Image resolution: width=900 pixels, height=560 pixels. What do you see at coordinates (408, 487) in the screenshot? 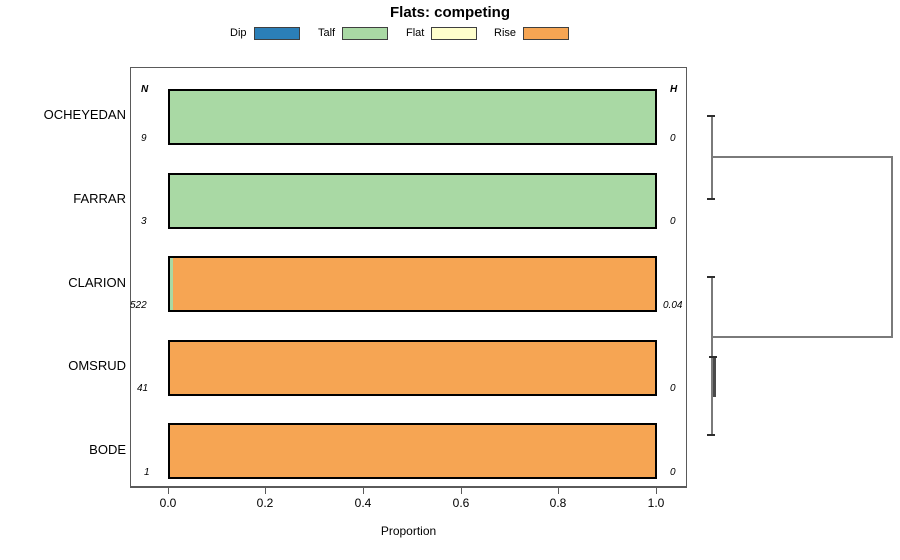
I see `x-axis-line` at bounding box center [408, 487].